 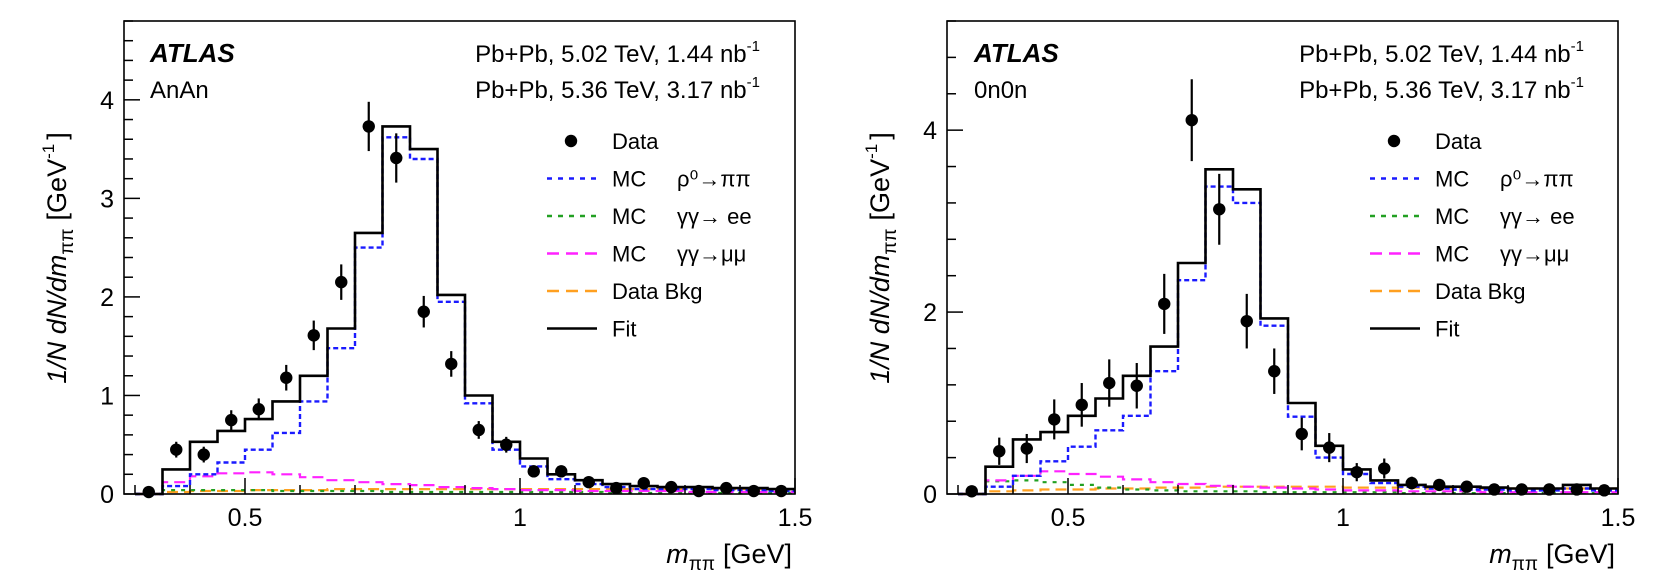 I want to click on y-tick-label: 3, so click(x=107, y=199).